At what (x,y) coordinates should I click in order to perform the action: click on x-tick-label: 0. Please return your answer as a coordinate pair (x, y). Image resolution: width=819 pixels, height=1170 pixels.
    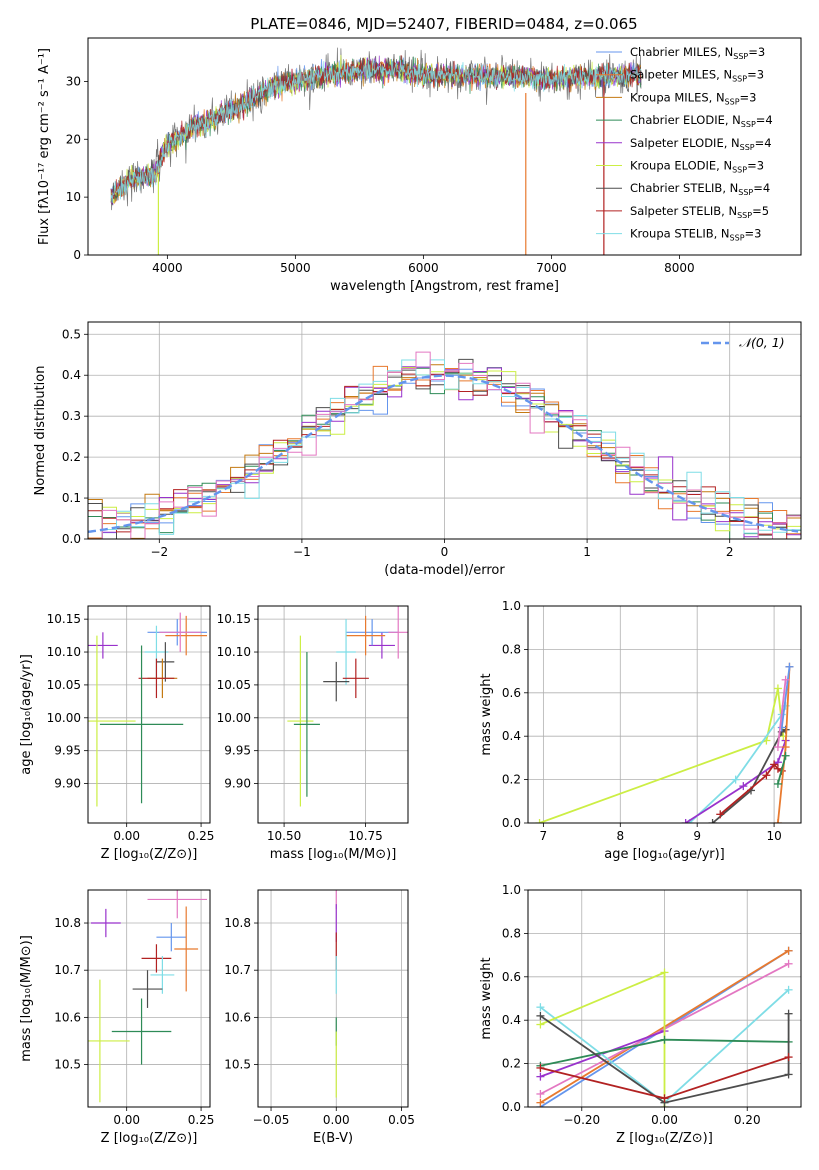
    Looking at the image, I should click on (445, 552).